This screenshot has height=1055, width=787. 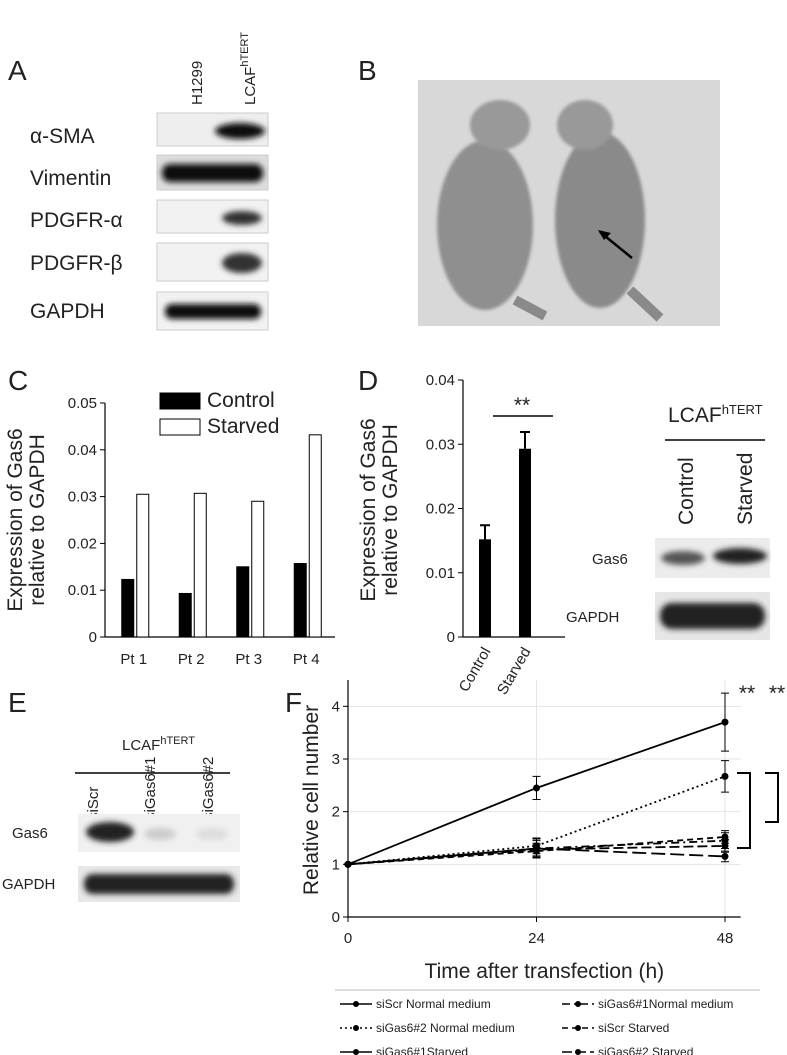 I want to click on lane-label: LCAFhTERT, so click(x=249, y=68).